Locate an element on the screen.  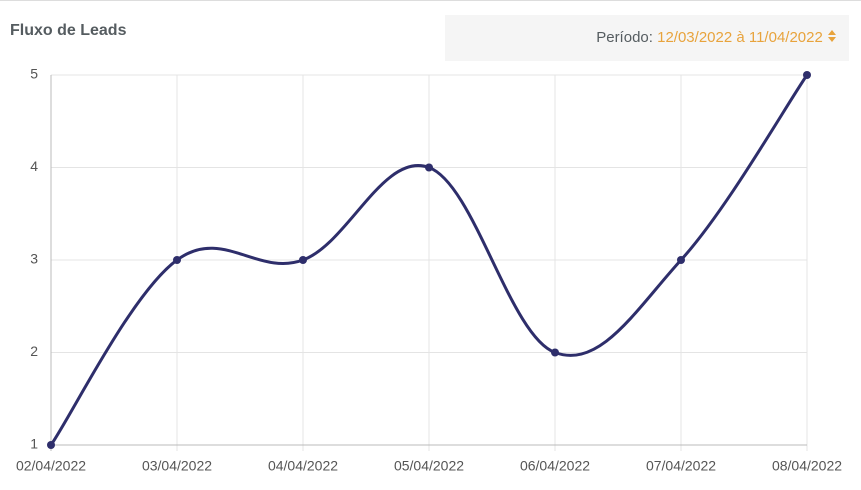
x-tick-label: 02/04/2022 is located at coordinates (51, 466).